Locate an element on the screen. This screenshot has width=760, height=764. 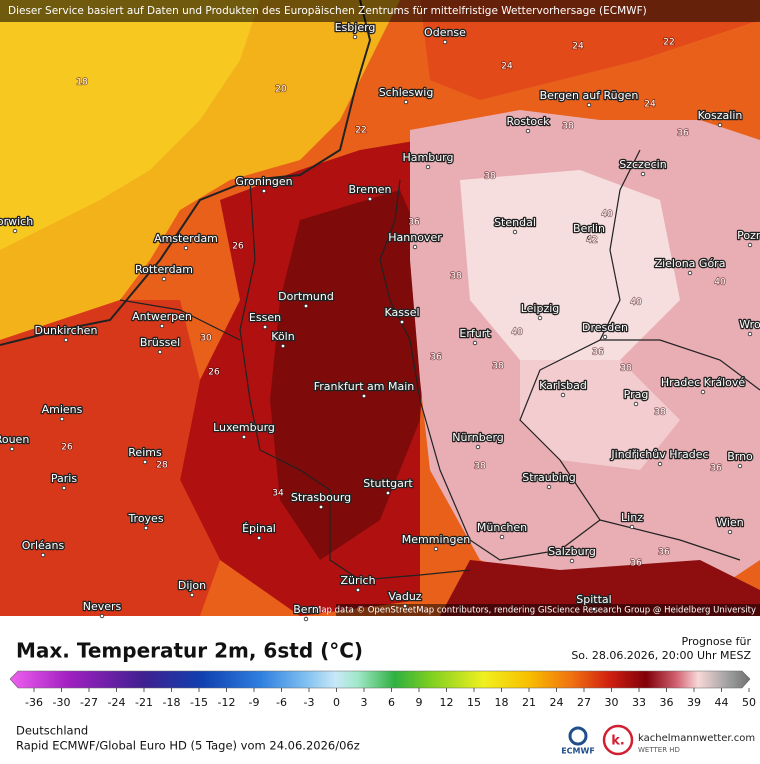
city-label: Szczecin is located at coordinates (642, 164).